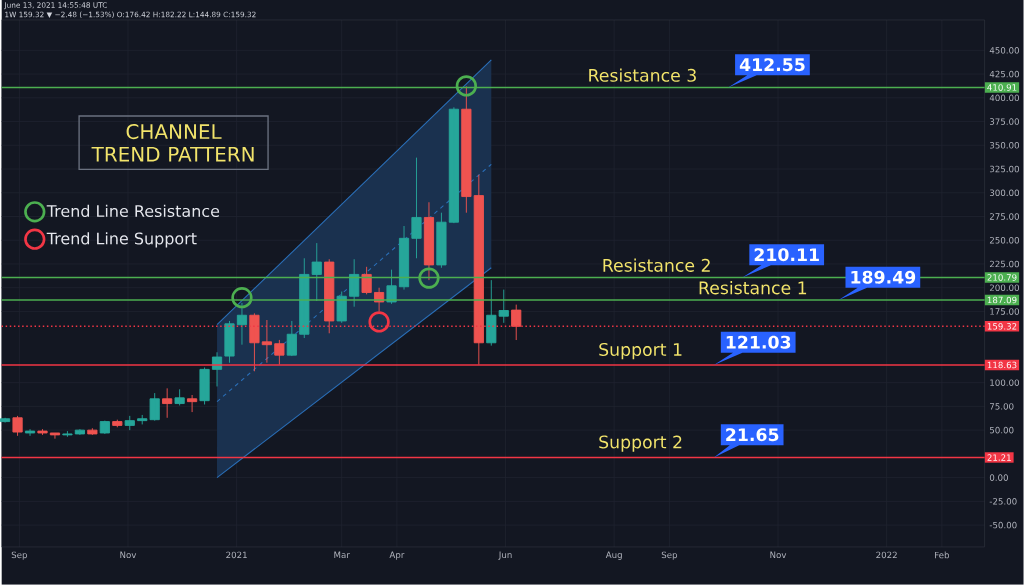 This screenshot has width=1024, height=585. What do you see at coordinates (1003, 525) in the screenshot?
I see `y-tick-label: -50.00` at bounding box center [1003, 525].